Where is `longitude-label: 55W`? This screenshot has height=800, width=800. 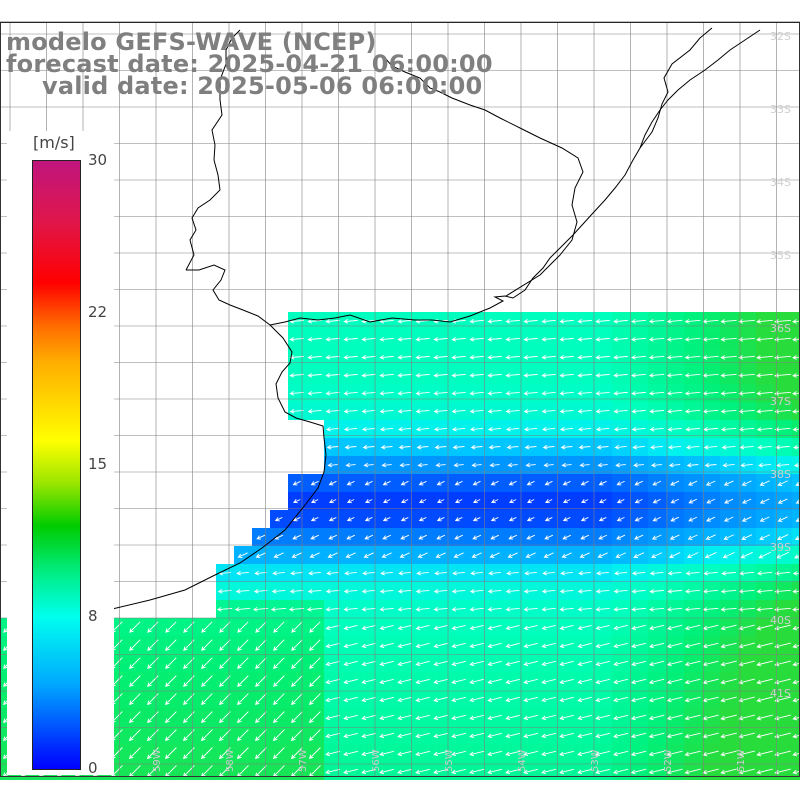
longitude-label: 55W is located at coordinates (449, 760).